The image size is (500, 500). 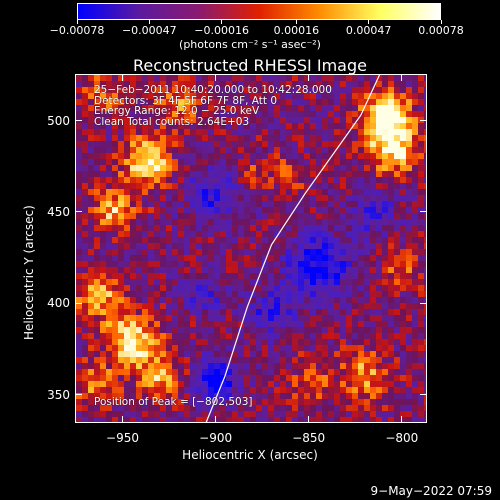 I want to click on y-tick-label: 350, so click(x=58, y=394).